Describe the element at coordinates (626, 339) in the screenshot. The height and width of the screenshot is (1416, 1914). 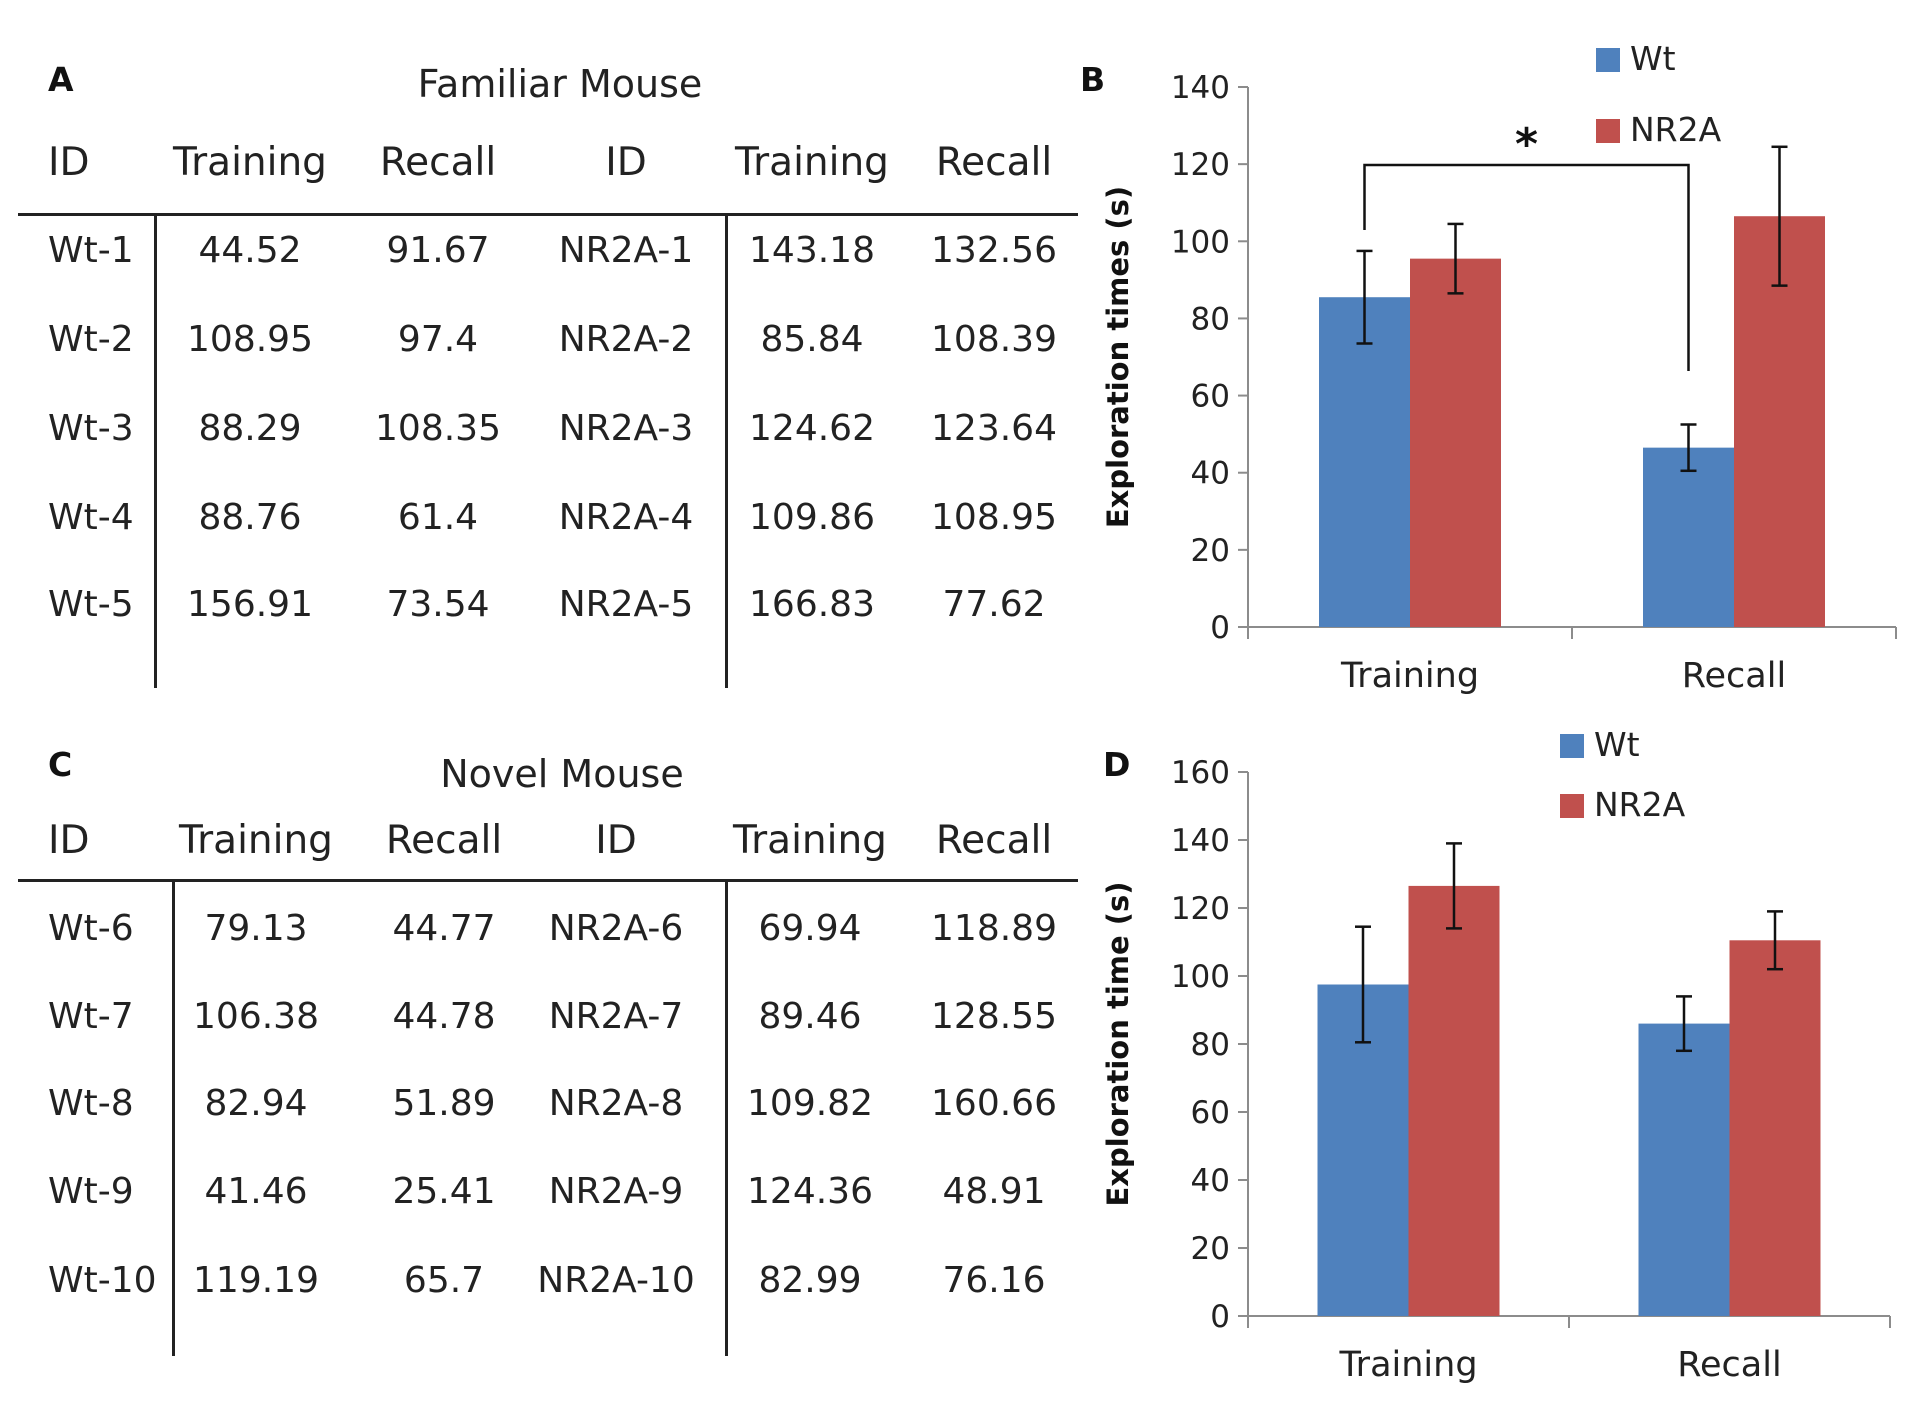
I see `table-cell-id: NR2A-2` at that location.